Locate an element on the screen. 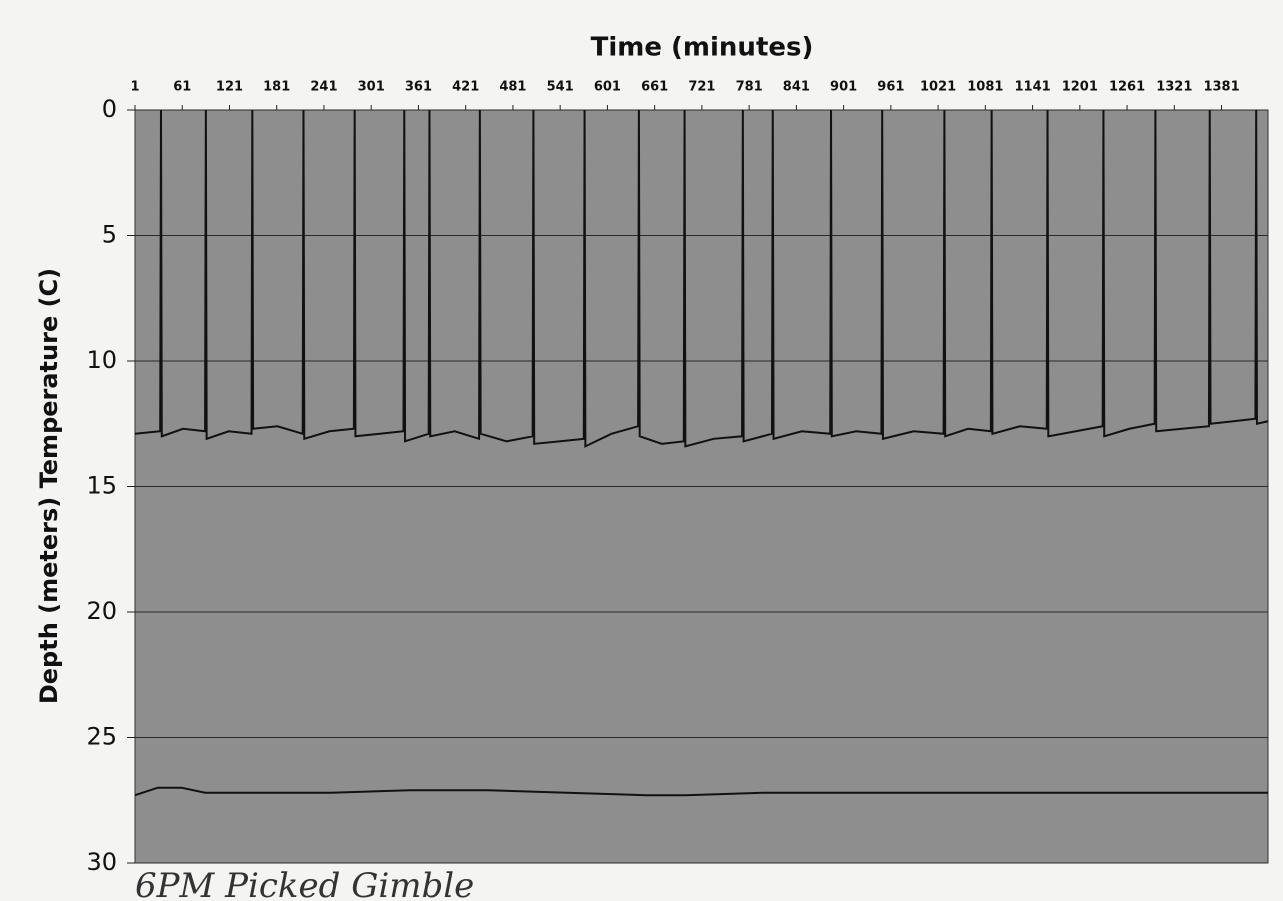 Image resolution: width=1283 pixels, height=901 pixels. x-tick-label: 541 is located at coordinates (560, 87).